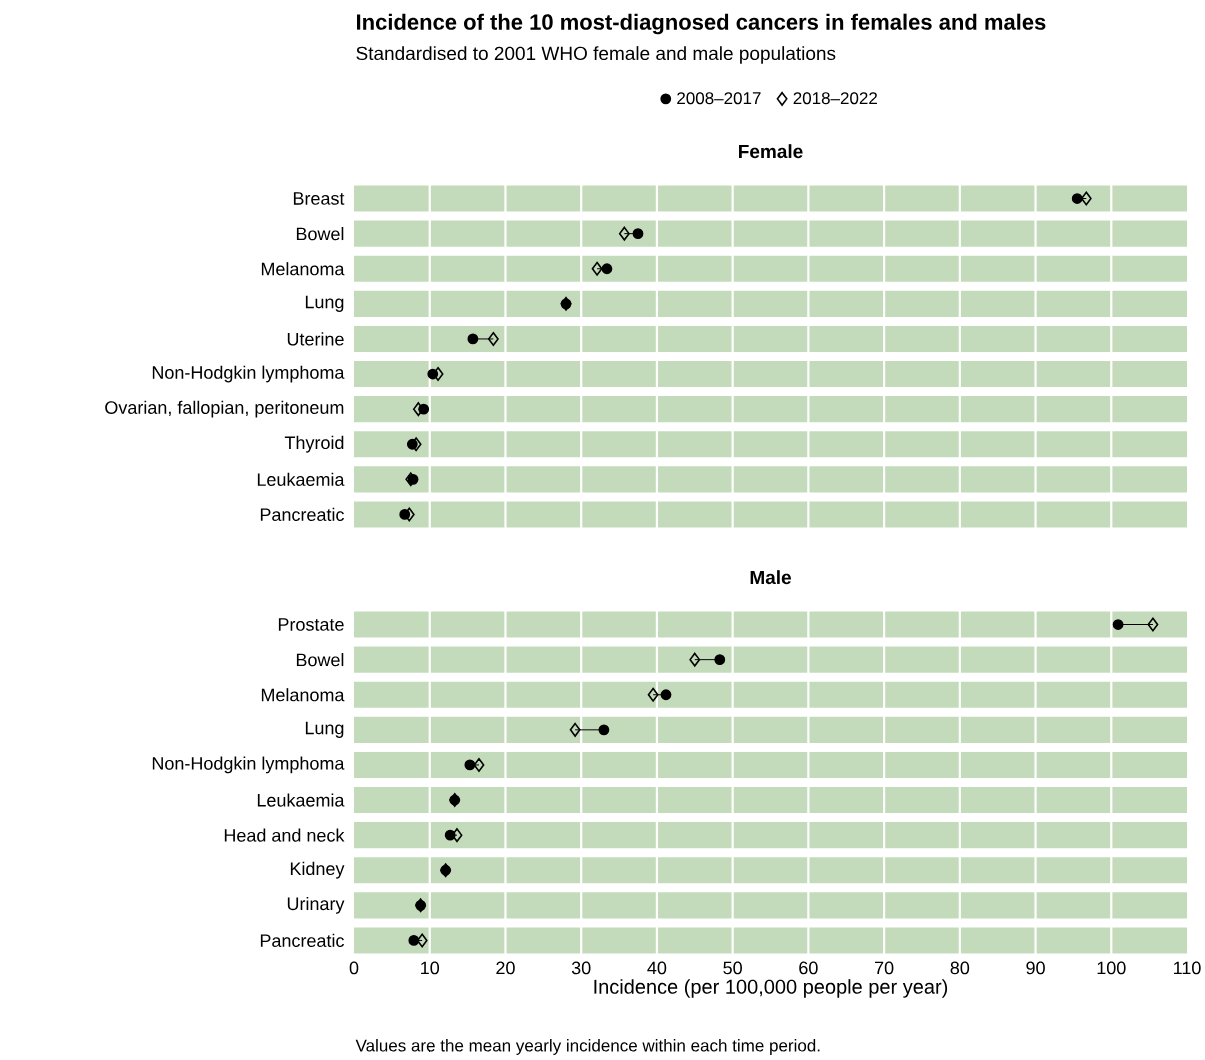  Describe the element at coordinates (430, 968) in the screenshot. I see `x-tick-label: 10` at that location.